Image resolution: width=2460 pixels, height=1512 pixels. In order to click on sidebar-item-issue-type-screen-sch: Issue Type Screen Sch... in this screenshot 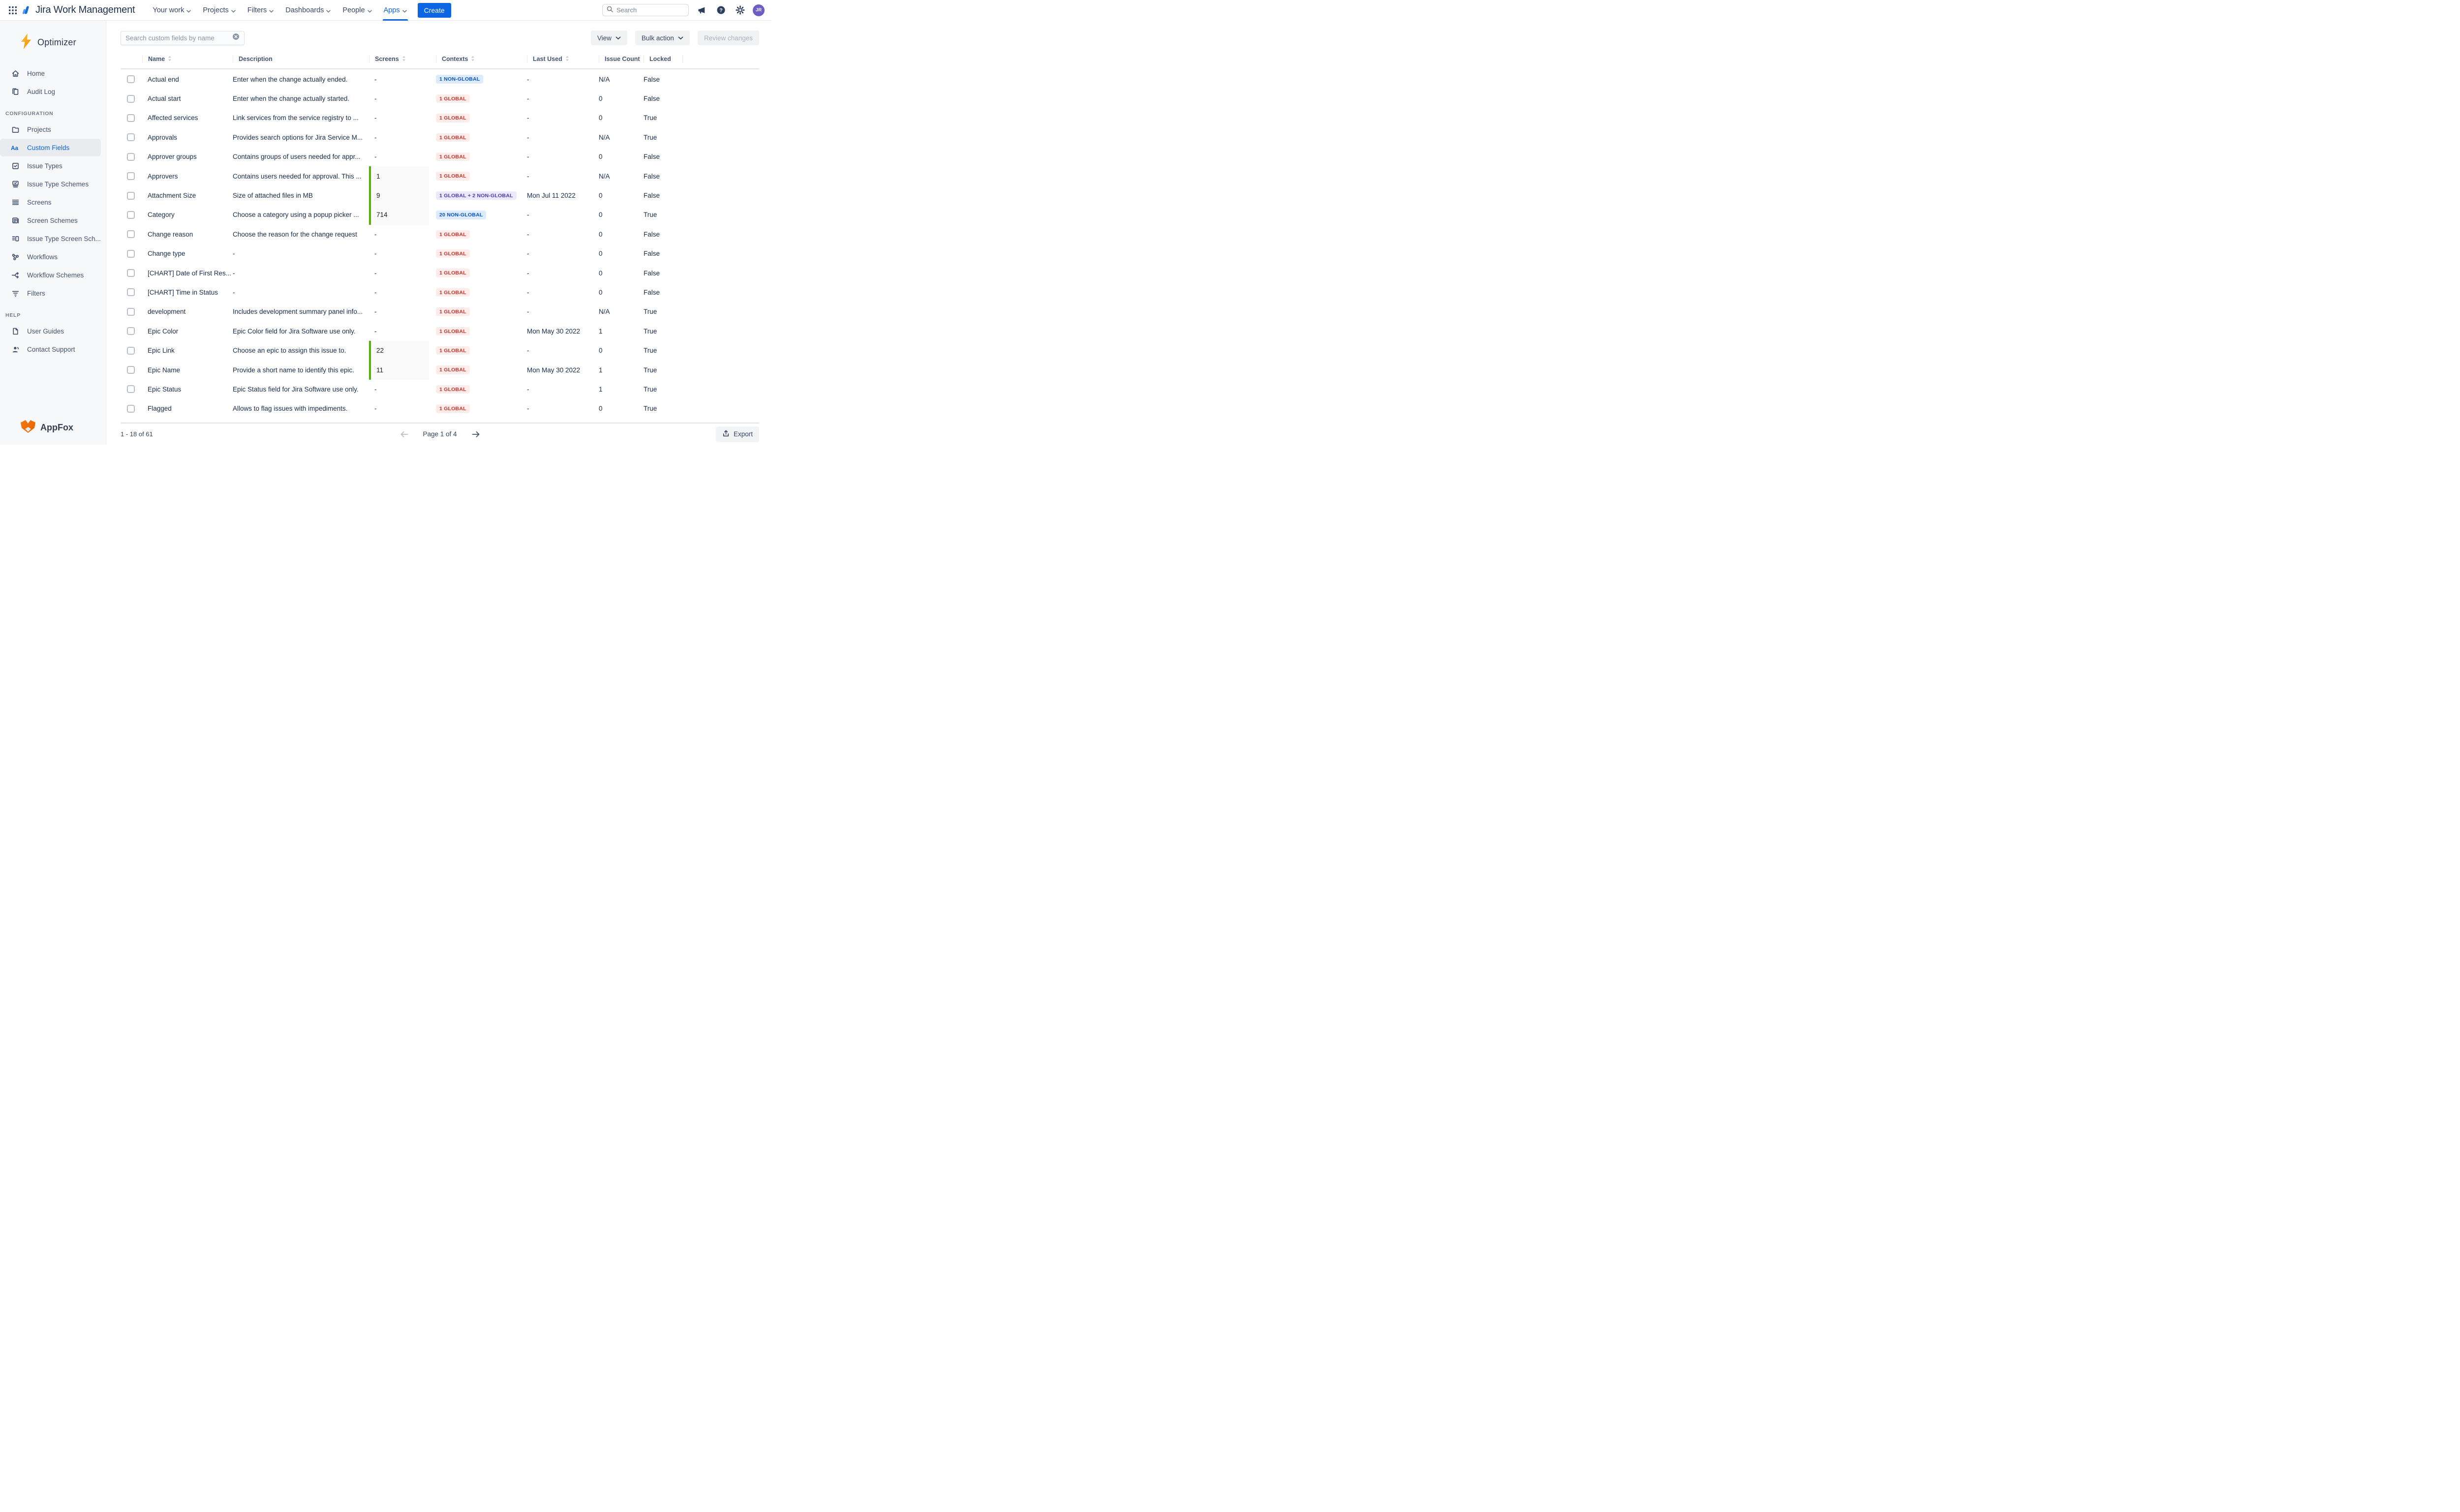, I will do `click(51, 239)`.